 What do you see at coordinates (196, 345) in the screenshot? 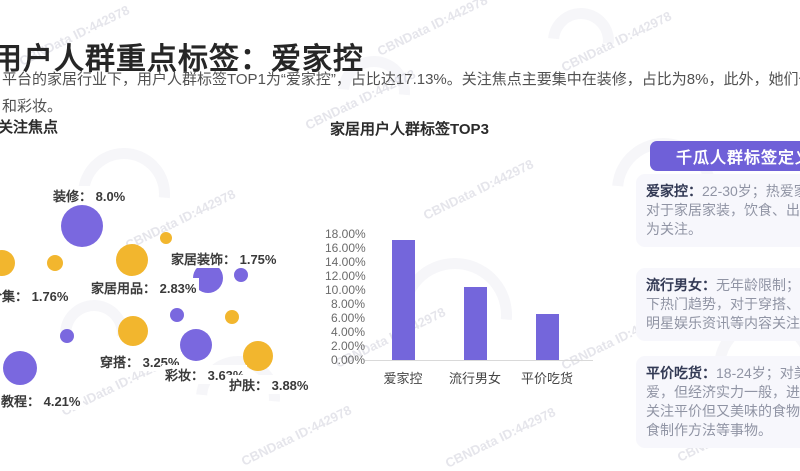
I see `bubble-彩妆` at bounding box center [196, 345].